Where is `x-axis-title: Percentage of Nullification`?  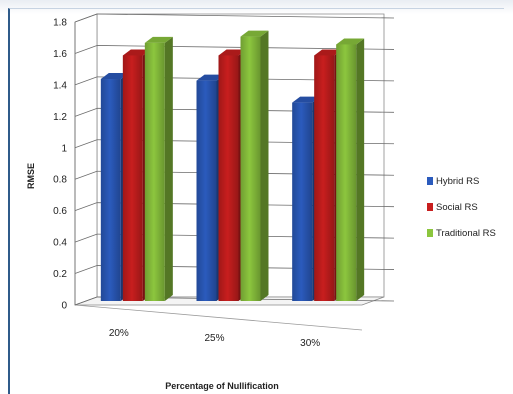
x-axis-title: Percentage of Nullification is located at coordinates (222, 386).